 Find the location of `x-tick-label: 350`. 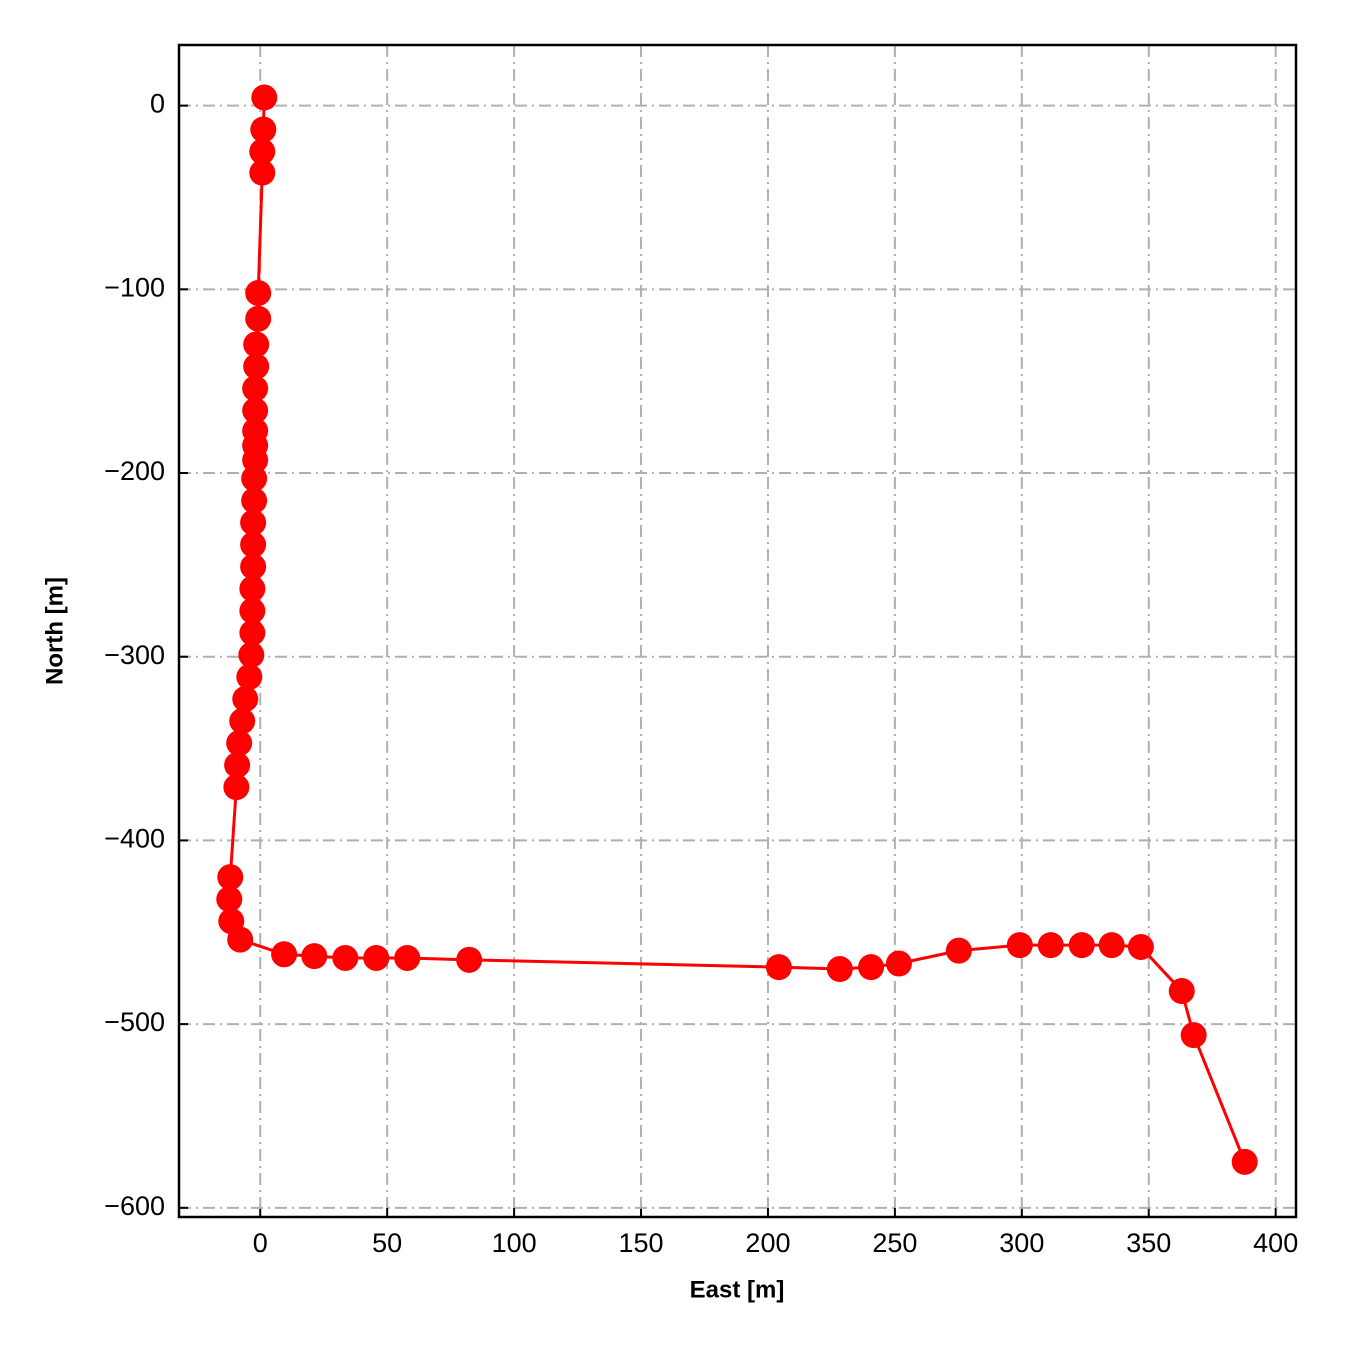

x-tick-label: 350 is located at coordinates (1148, 1243).